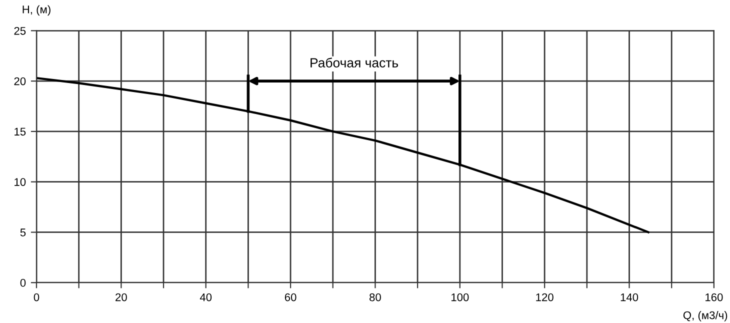  I want to click on x-tick-label: 120, so click(545, 297).